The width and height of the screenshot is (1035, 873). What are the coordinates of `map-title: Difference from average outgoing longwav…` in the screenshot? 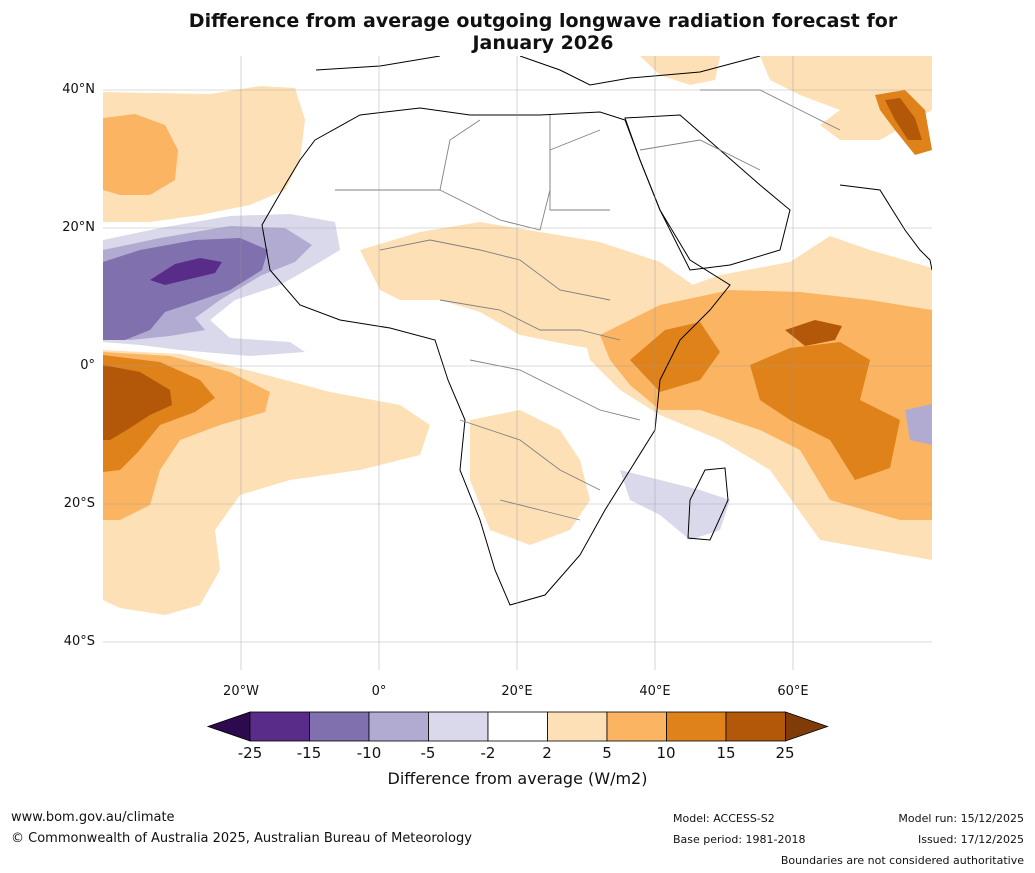 It's located at (517, 32).